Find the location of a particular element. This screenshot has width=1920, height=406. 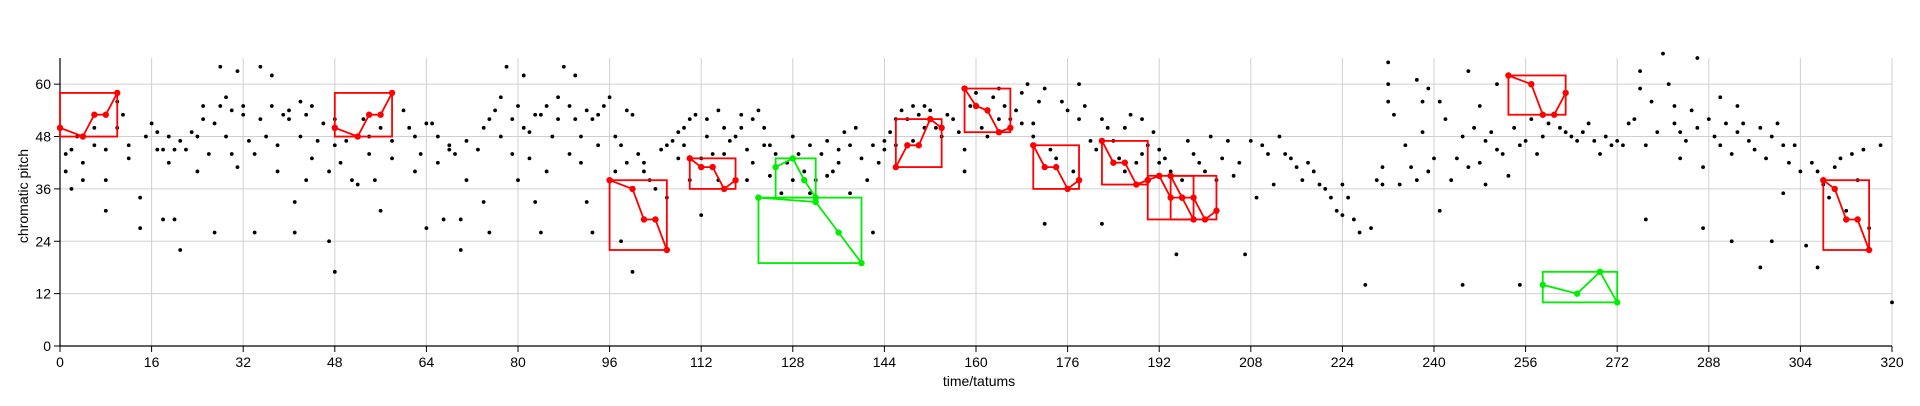

pattern-path-red is located at coordinates (1537, 95).